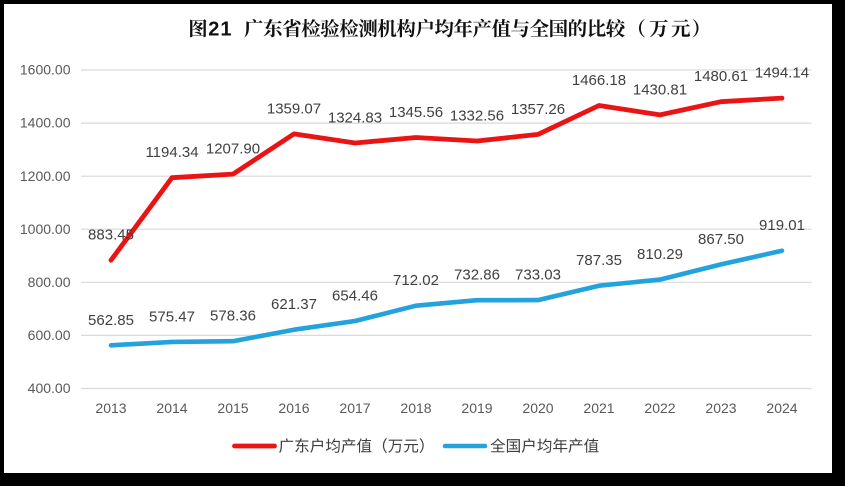  Describe the element at coordinates (294, 304) in the screenshot. I see `svg-text: 621.37` at that location.